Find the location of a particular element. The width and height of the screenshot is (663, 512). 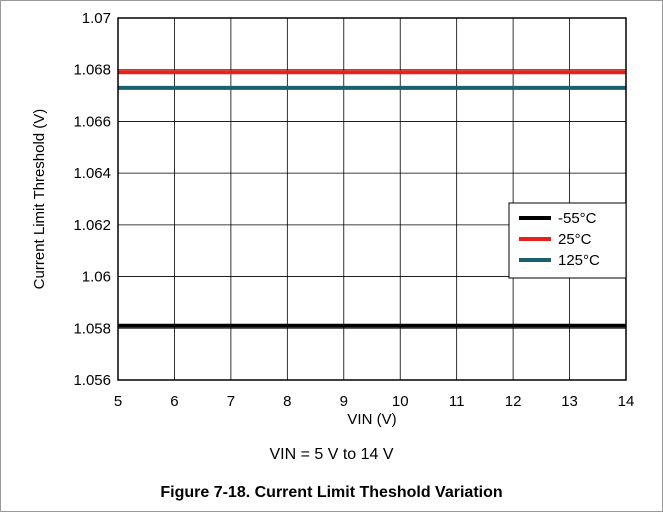

x-tick-label: 8 is located at coordinates (287, 401).